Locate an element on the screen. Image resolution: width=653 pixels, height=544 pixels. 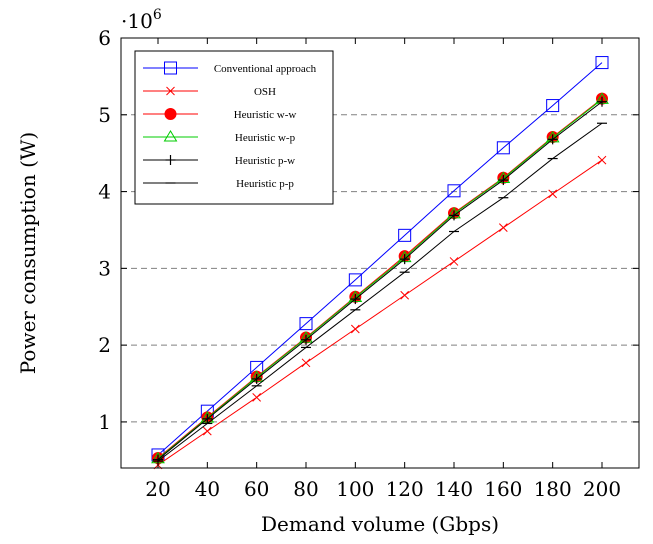
y-tick-label: 6 is located at coordinates (104, 38).